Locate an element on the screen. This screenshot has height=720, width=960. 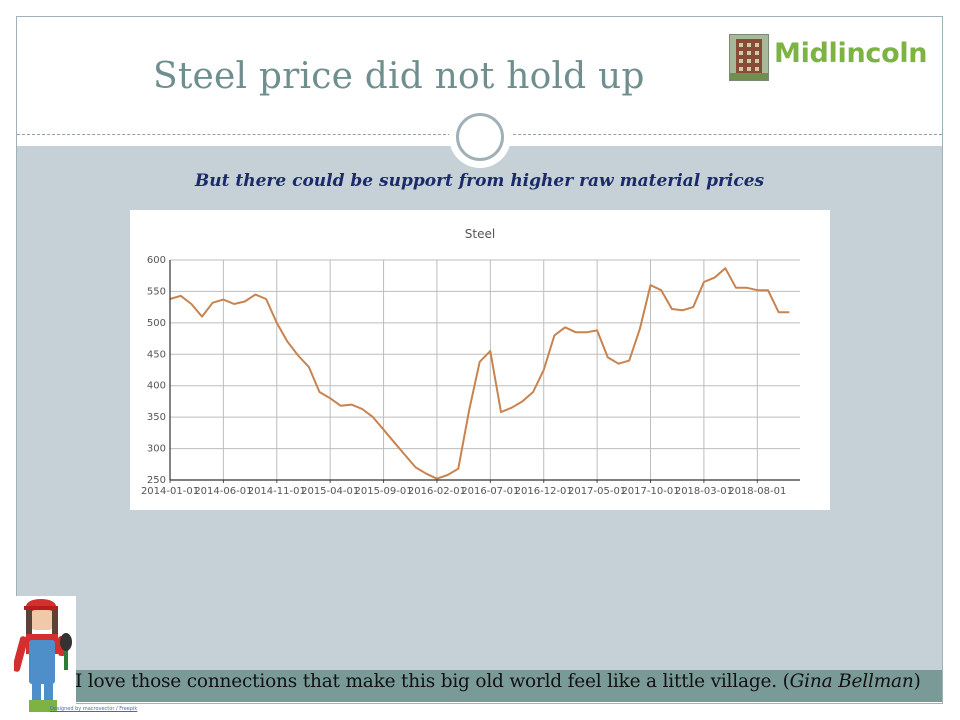
quote-close: ) is located at coordinates (917, 681).